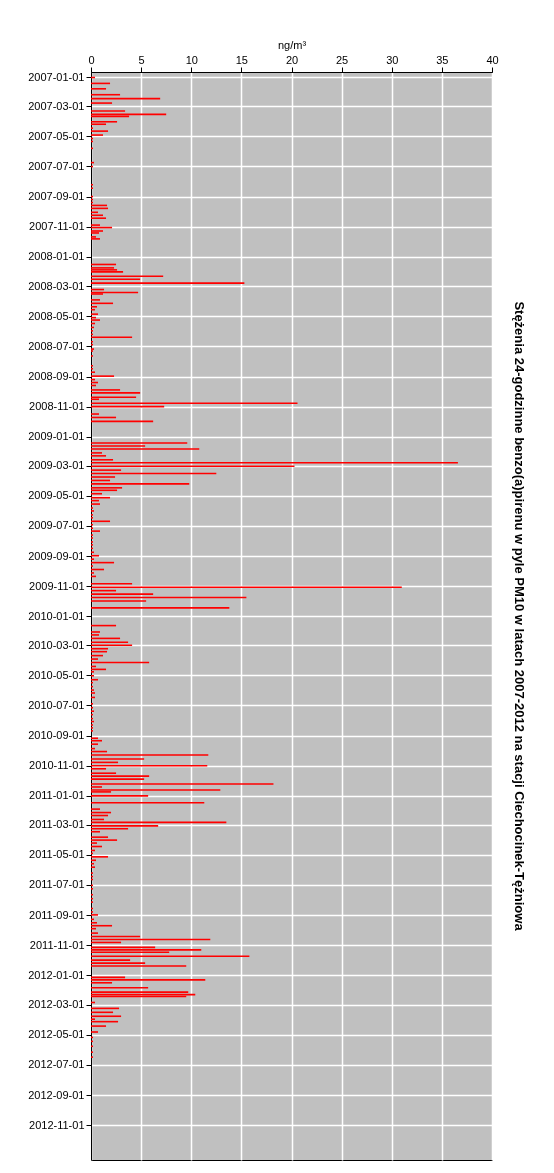  Describe the element at coordinates (56, 1004) in the screenshot. I see `y-tick-label: 2012-03-01` at that location.